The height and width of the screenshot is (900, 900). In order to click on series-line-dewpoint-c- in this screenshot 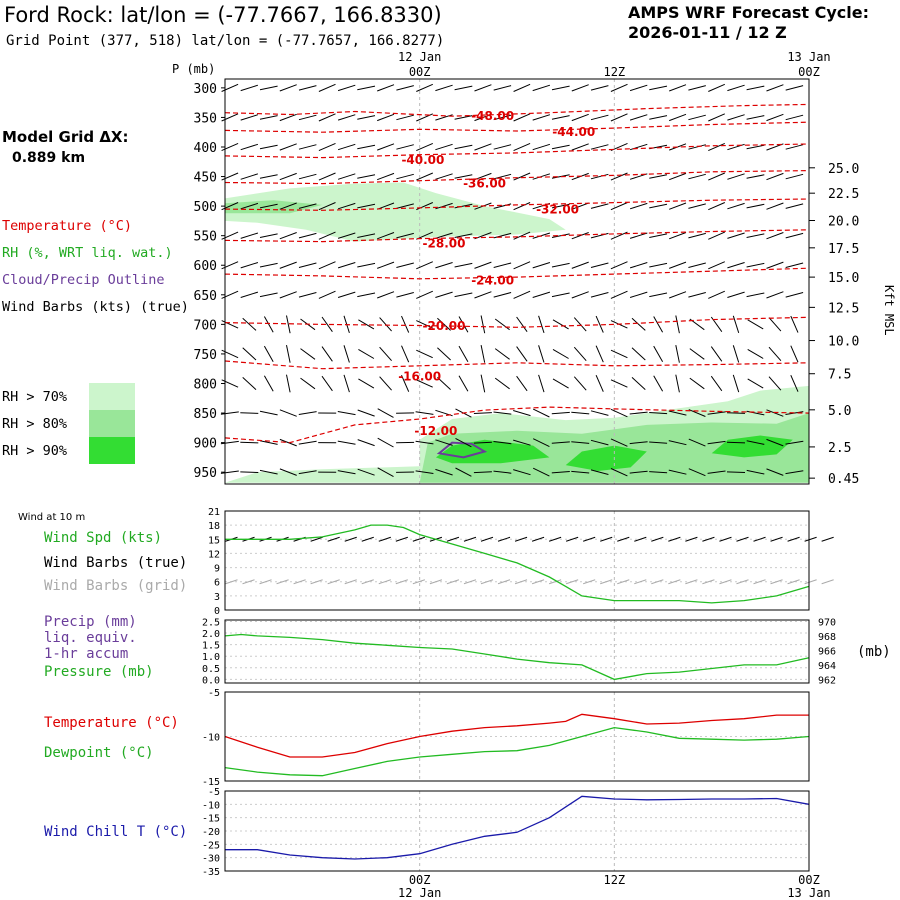, I will do `click(517, 751)`.